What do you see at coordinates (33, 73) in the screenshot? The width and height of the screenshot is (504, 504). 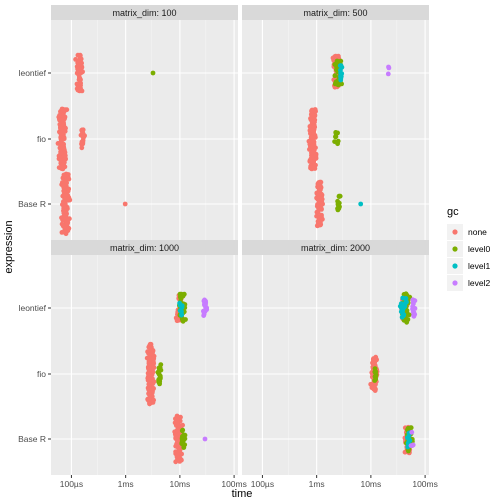 I see `y-tick-label: leontief` at bounding box center [33, 73].